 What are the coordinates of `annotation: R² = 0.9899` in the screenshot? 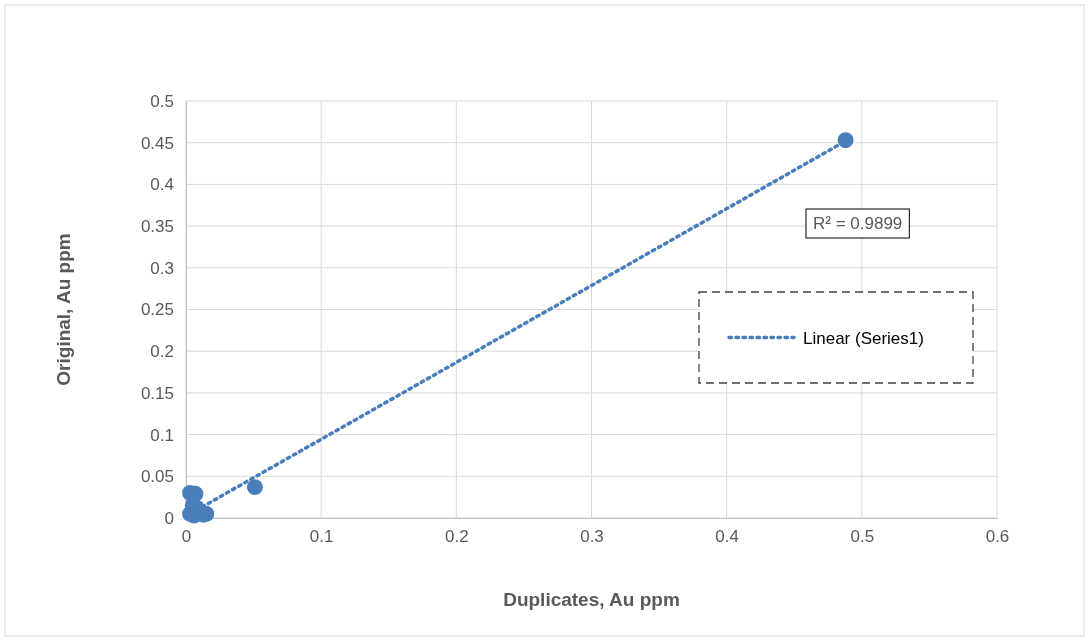 It's located at (858, 223).